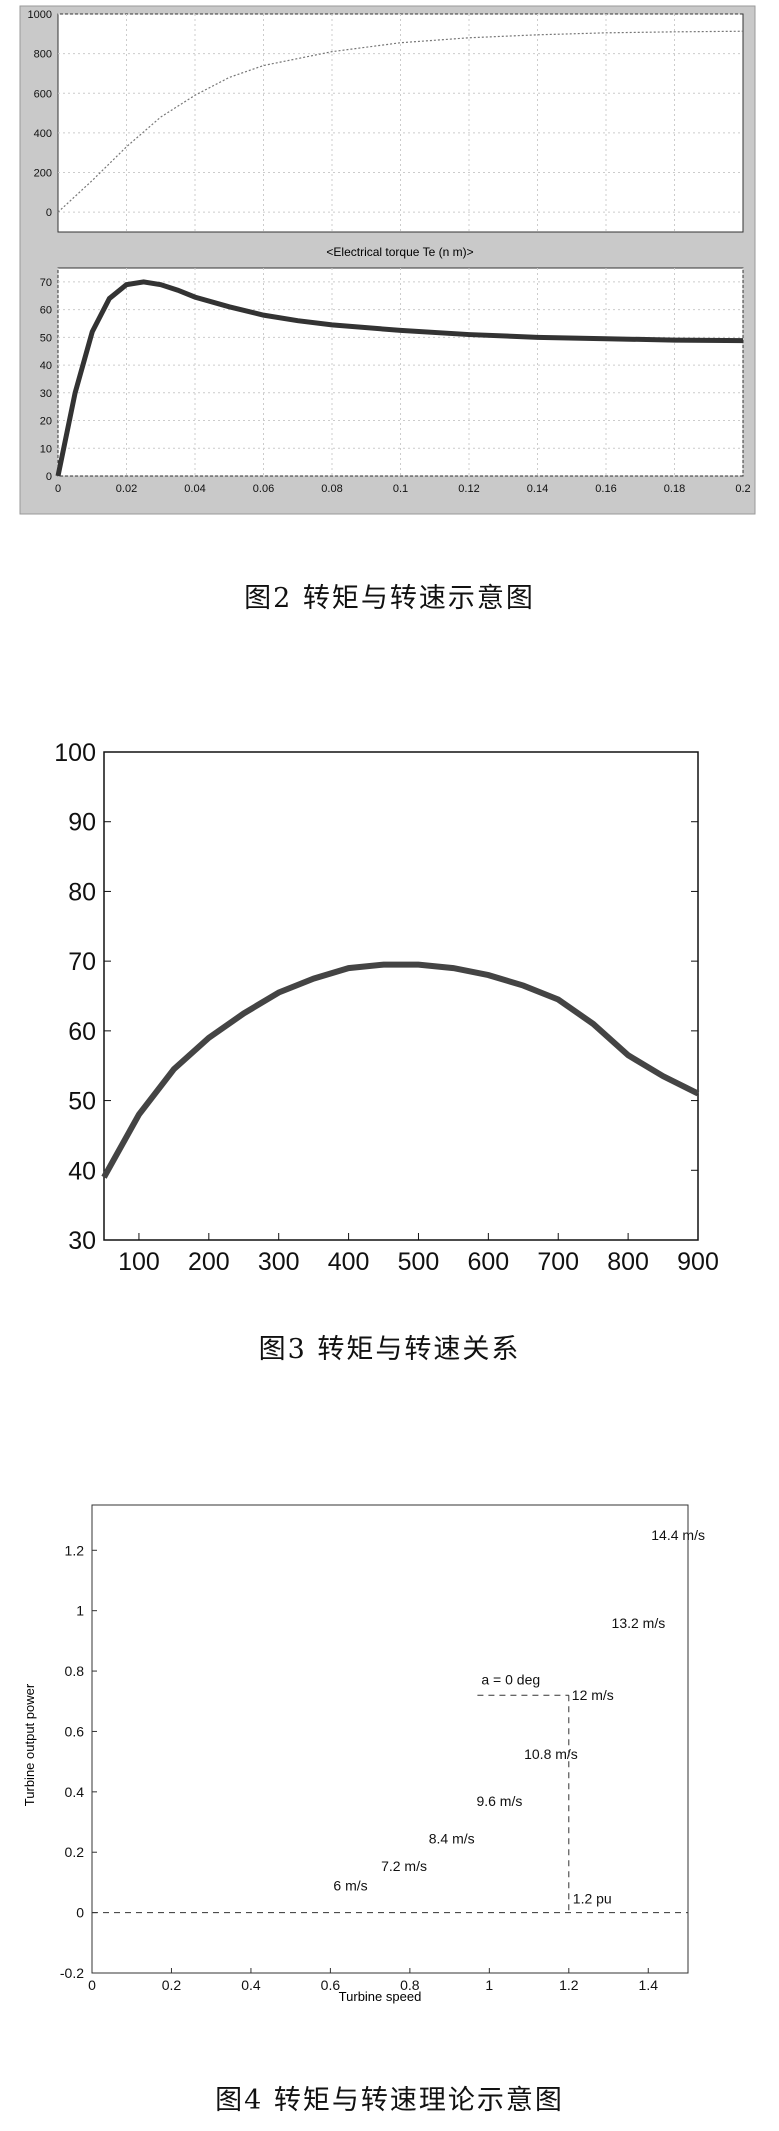 The height and width of the screenshot is (2131, 779). I want to click on fig2-bottom-xtick-label: 0.04, so click(194, 489).